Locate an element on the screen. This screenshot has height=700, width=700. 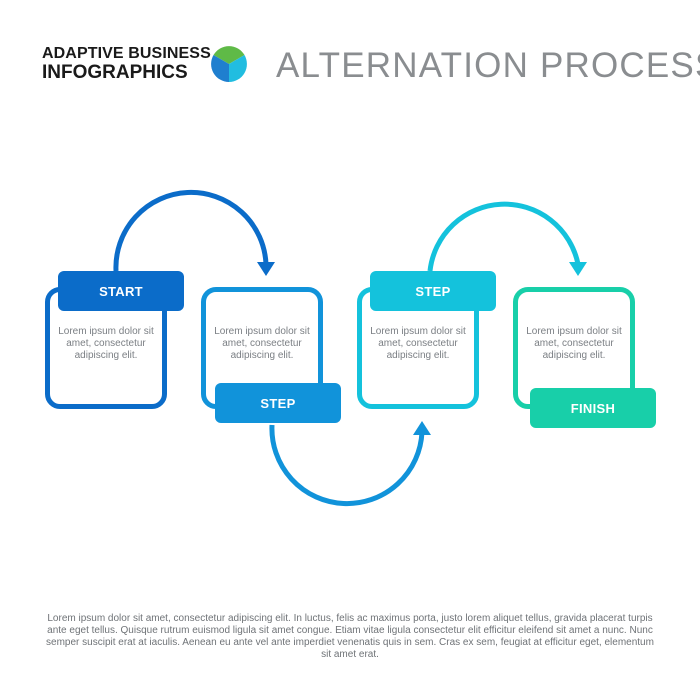
logo-green-segment is located at coordinates (229, 55).